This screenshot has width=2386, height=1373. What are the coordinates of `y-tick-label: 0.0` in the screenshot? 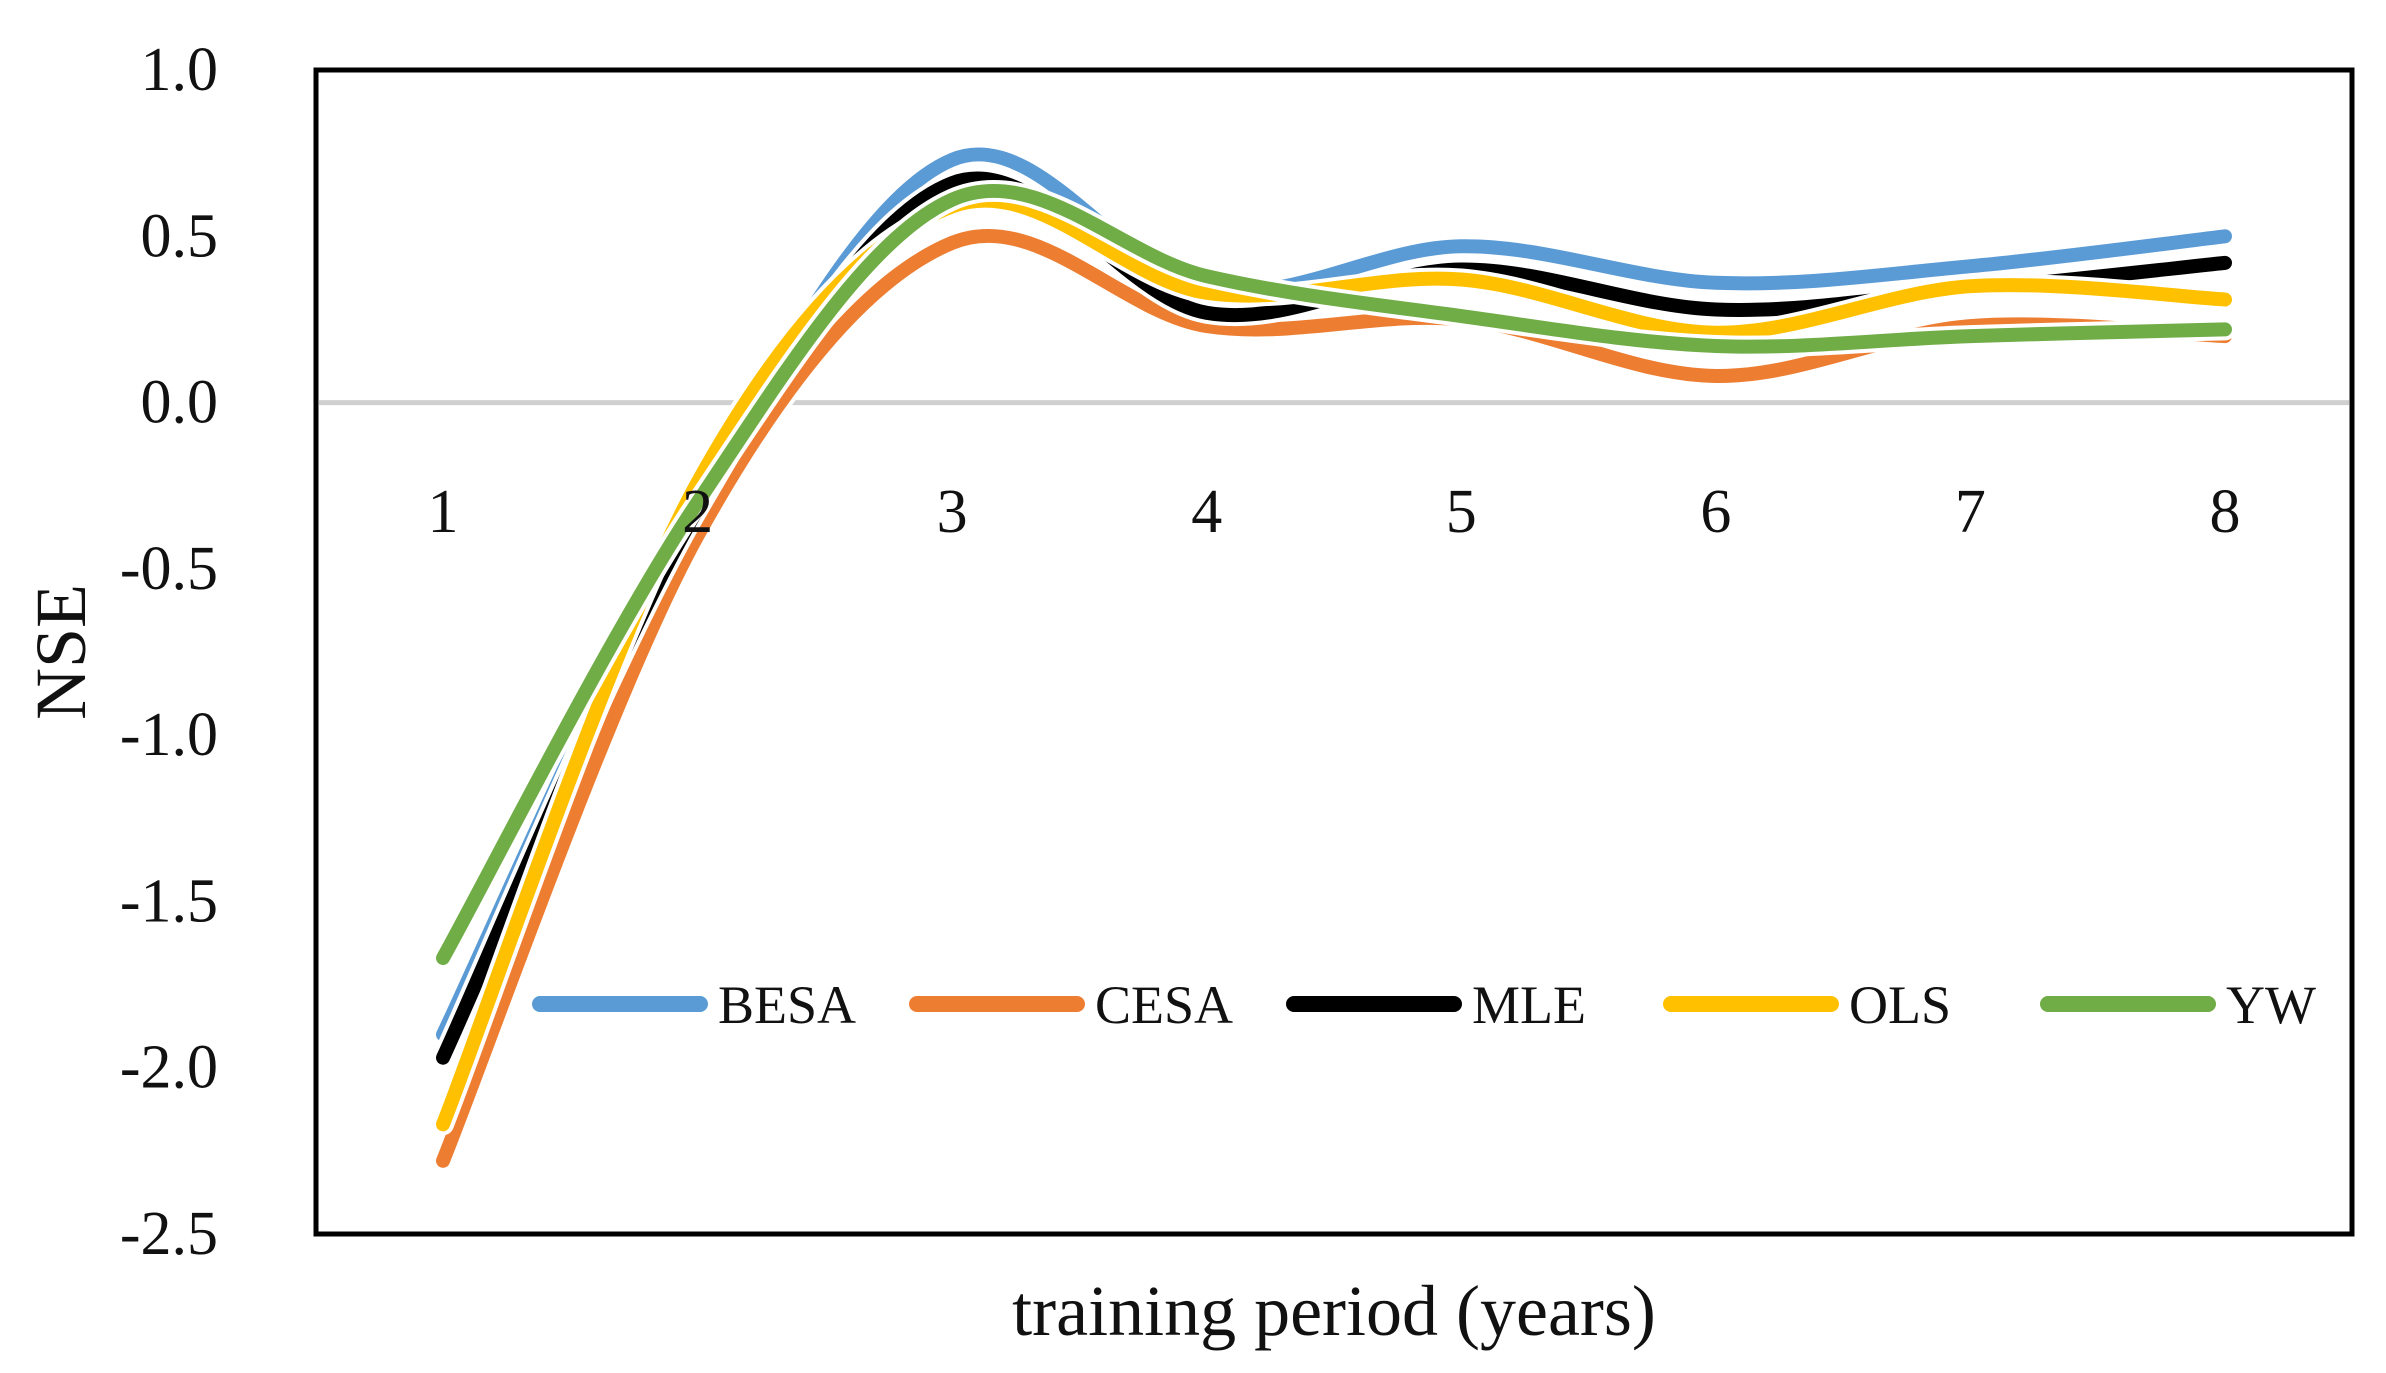 It's located at (180, 403).